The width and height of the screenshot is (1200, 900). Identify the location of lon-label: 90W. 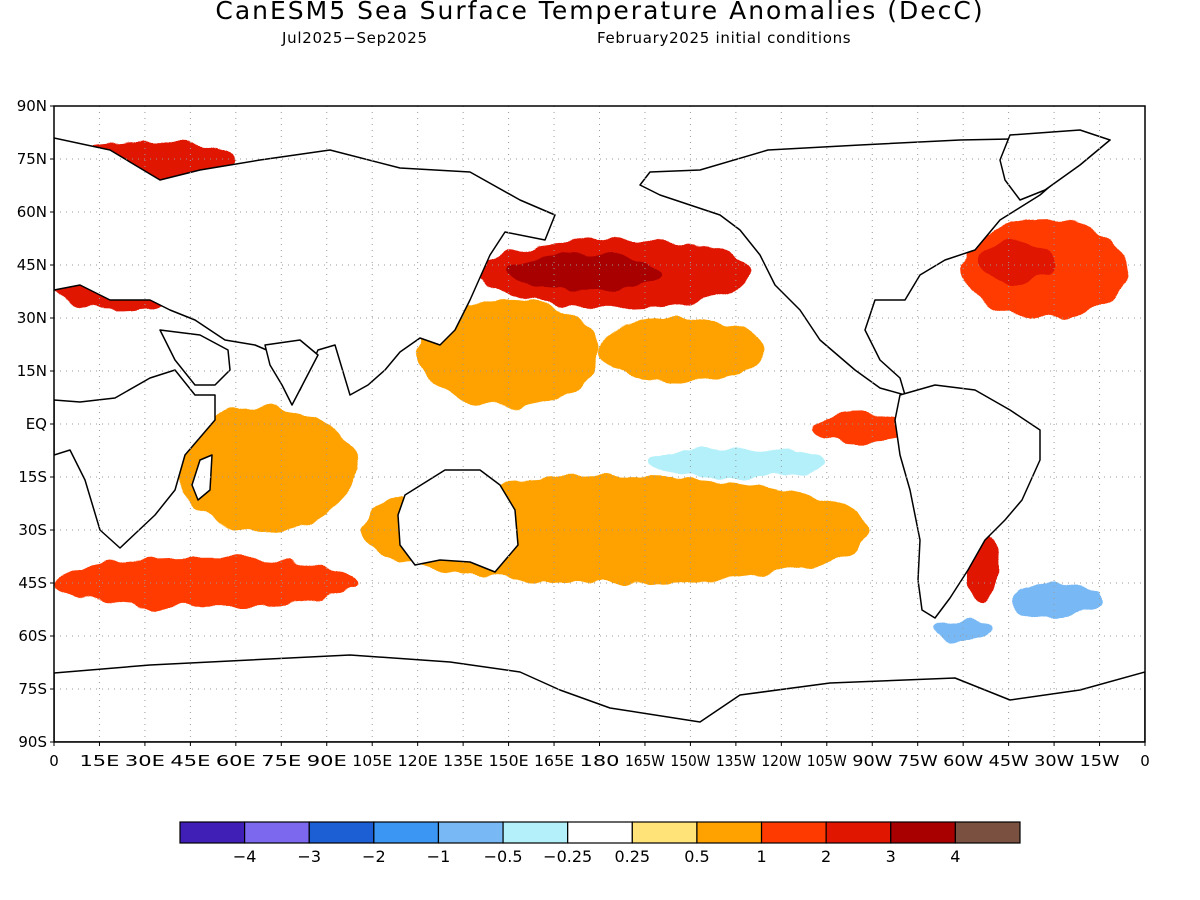
(872, 761).